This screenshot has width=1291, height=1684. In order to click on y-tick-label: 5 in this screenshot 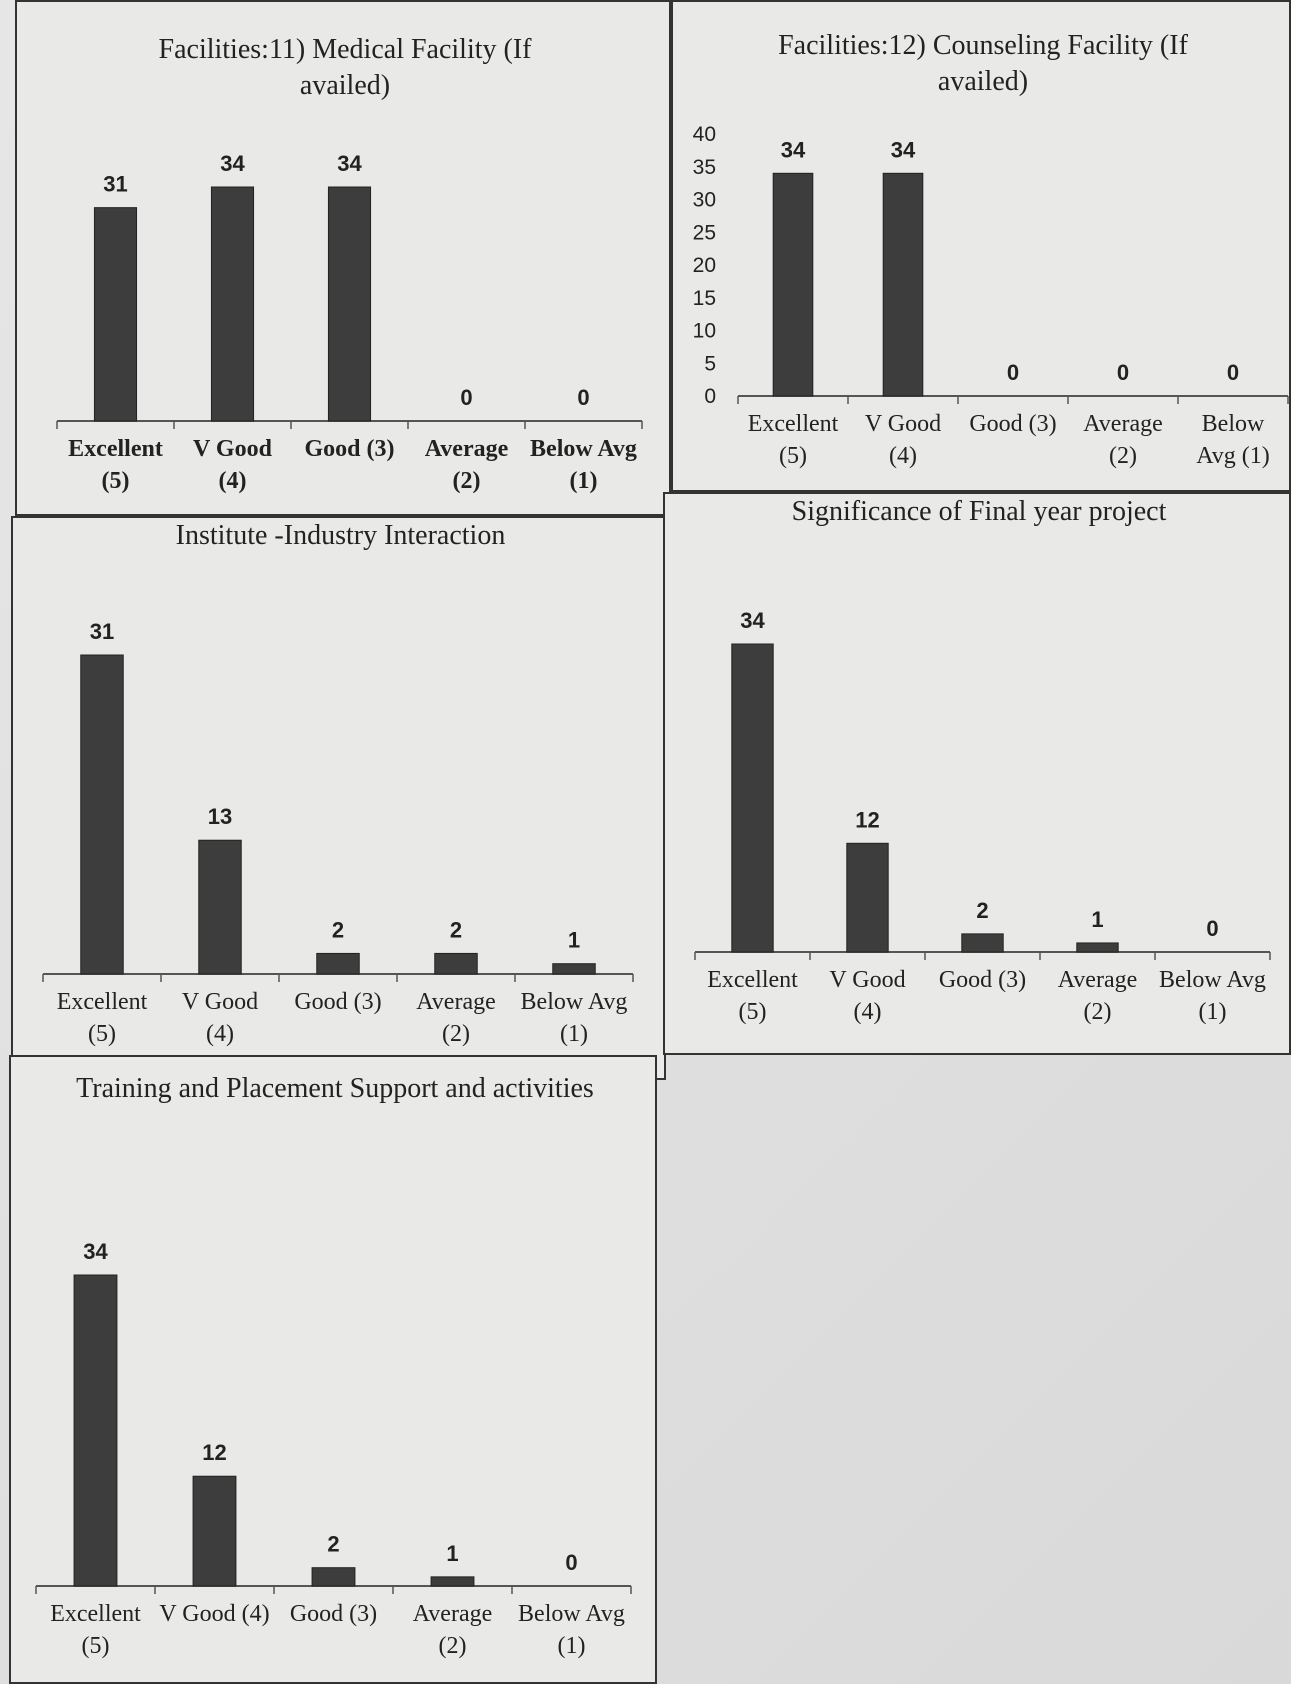, I will do `click(710, 363)`.